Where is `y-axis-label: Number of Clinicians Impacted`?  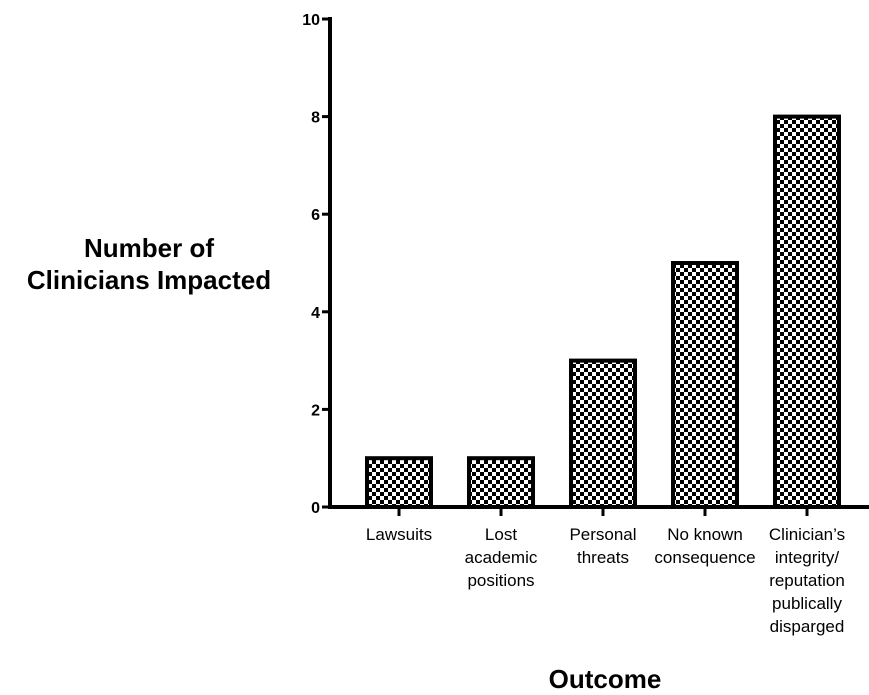
y-axis-label: Number of Clinicians Impacted is located at coordinates (149, 264).